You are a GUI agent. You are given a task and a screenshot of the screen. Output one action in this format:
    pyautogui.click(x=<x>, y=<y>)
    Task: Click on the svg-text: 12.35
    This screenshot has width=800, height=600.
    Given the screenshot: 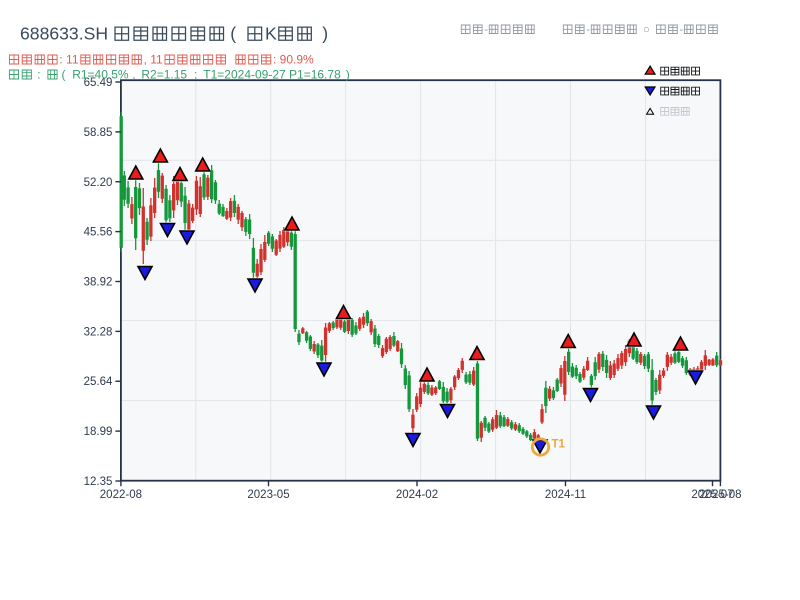 What is the action you would take?
    pyautogui.click(x=98, y=482)
    